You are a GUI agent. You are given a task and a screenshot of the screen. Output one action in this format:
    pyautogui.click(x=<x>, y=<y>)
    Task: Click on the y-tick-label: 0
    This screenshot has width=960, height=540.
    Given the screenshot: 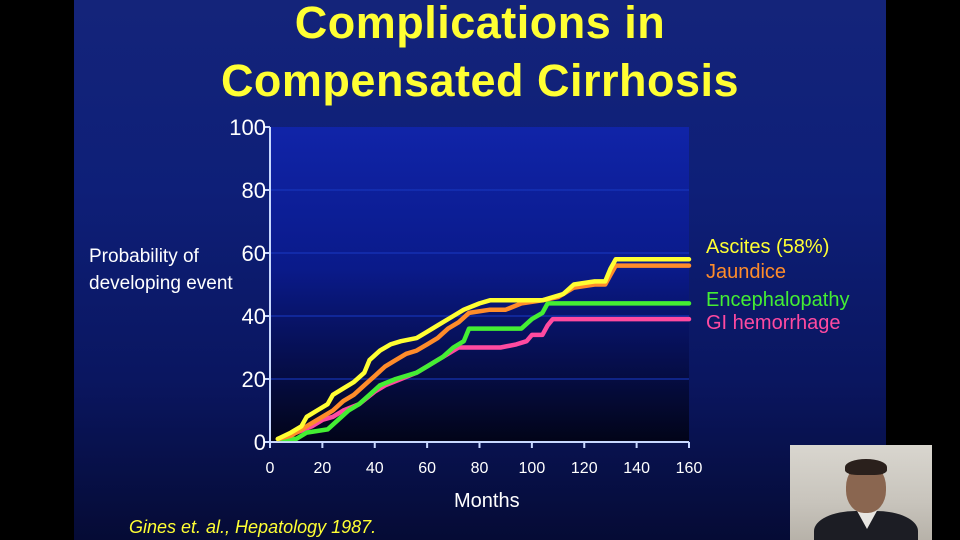 What is the action you would take?
    pyautogui.click(x=260, y=442)
    